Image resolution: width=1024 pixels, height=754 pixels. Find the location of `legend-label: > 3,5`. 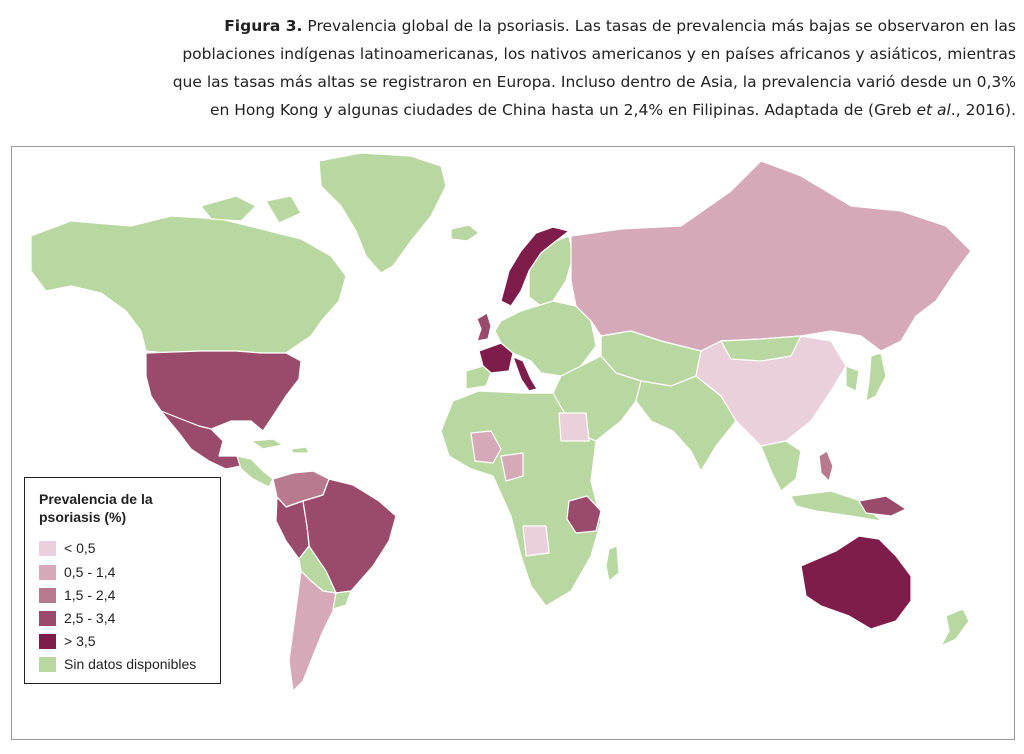

legend-label: > 3,5 is located at coordinates (80, 641).